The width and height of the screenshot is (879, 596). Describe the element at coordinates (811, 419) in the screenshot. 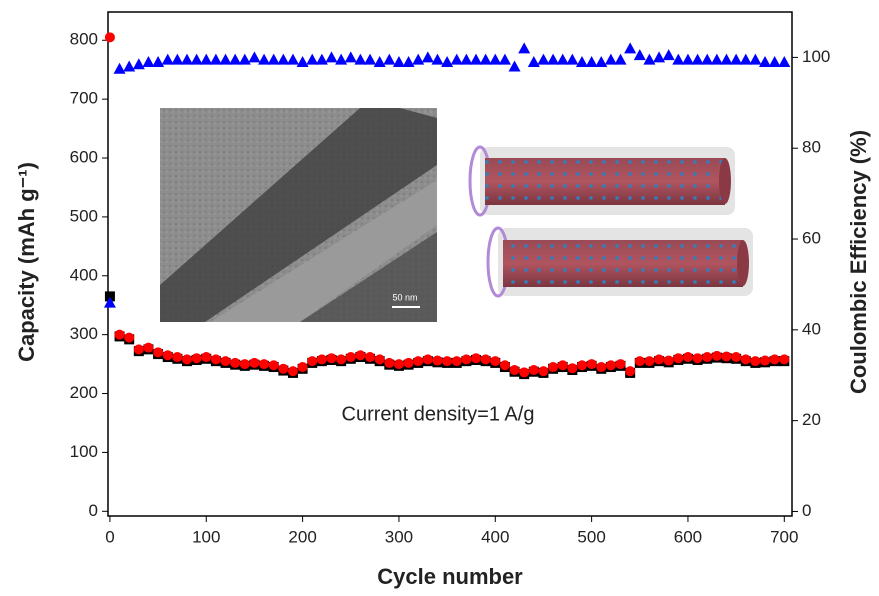

I see `y2-tick-label: 20` at that location.